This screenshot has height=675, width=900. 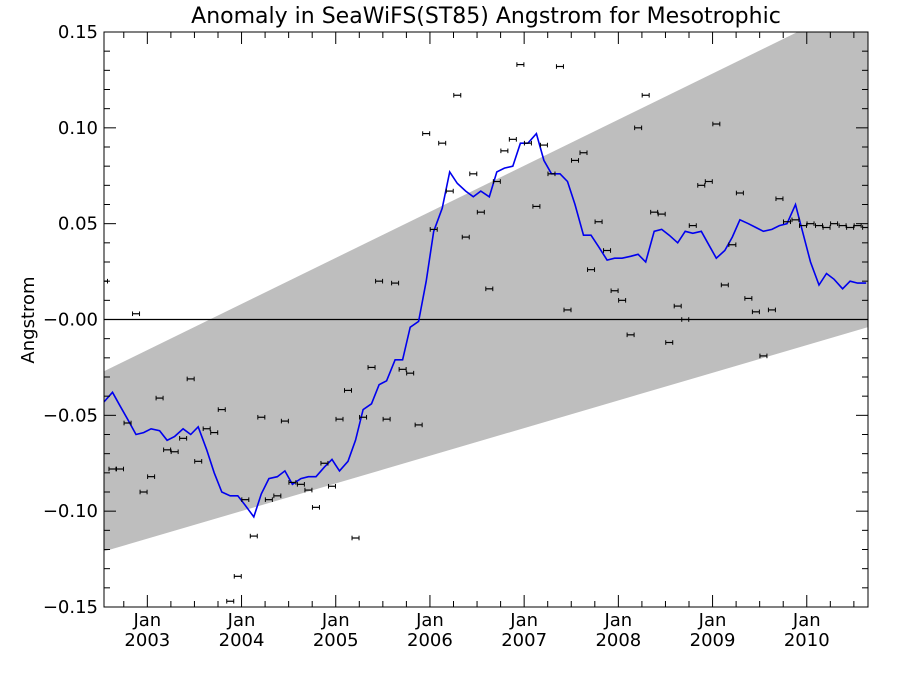 What do you see at coordinates (242, 640) in the screenshot?
I see `x-tick-label-year: 2004` at bounding box center [242, 640].